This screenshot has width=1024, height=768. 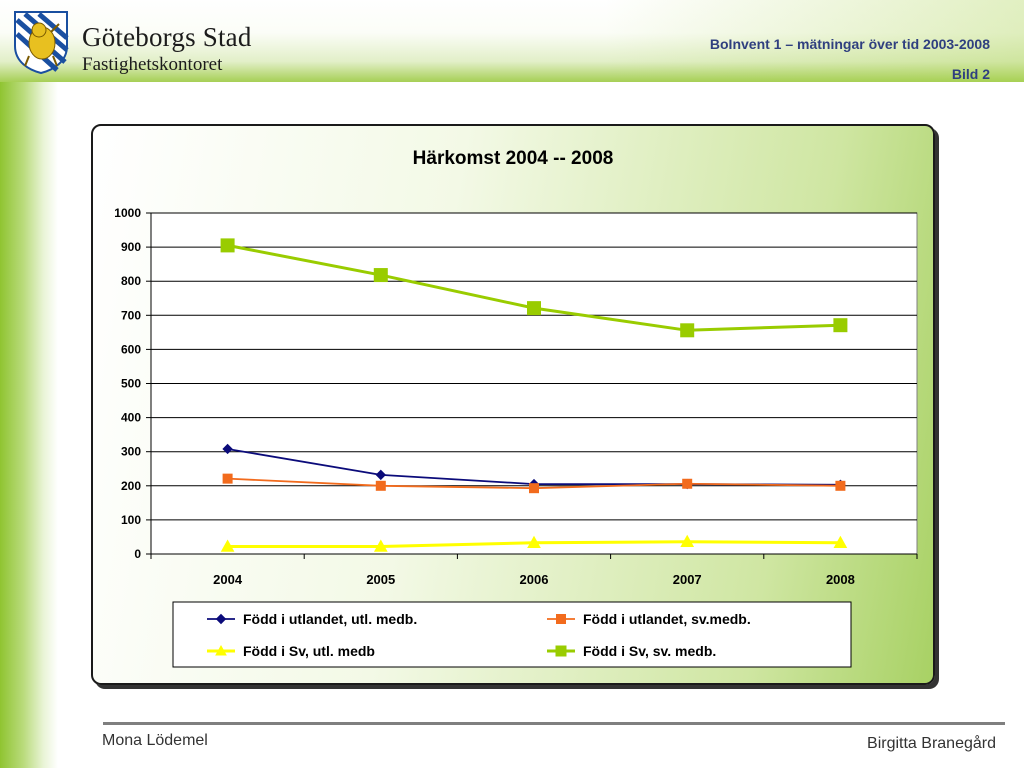 I want to click on goteborg-lion-shield-icon, so click(x=41, y=42).